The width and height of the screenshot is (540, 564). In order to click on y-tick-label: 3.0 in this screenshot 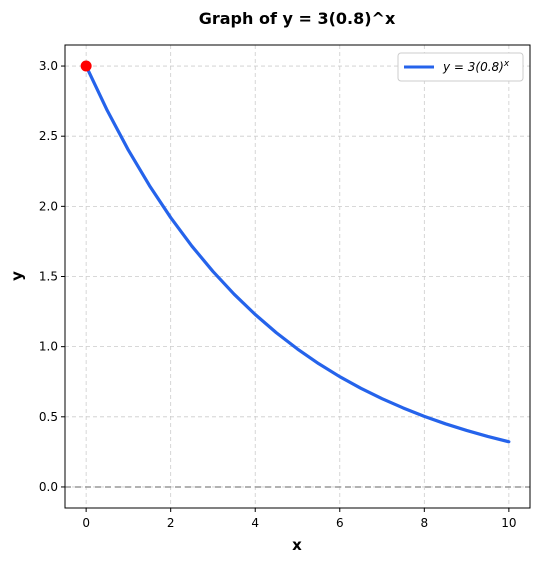, I will do `click(48, 66)`.